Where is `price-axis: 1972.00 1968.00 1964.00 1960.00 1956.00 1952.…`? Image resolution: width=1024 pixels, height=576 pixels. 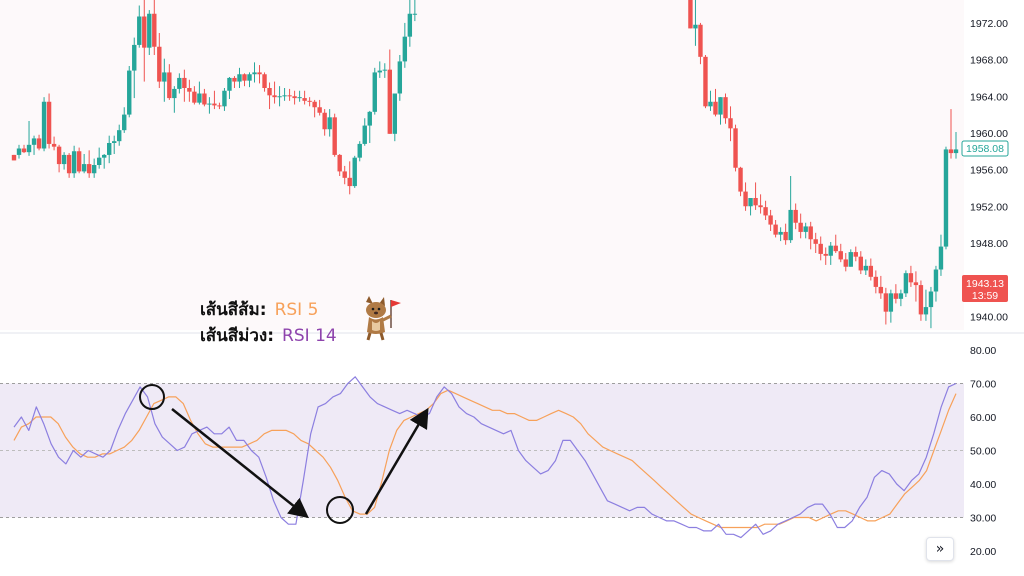 price-axis: 1972.00 1968.00 1964.00 1960.00 1956.00 1952.… is located at coordinates (989, 170).